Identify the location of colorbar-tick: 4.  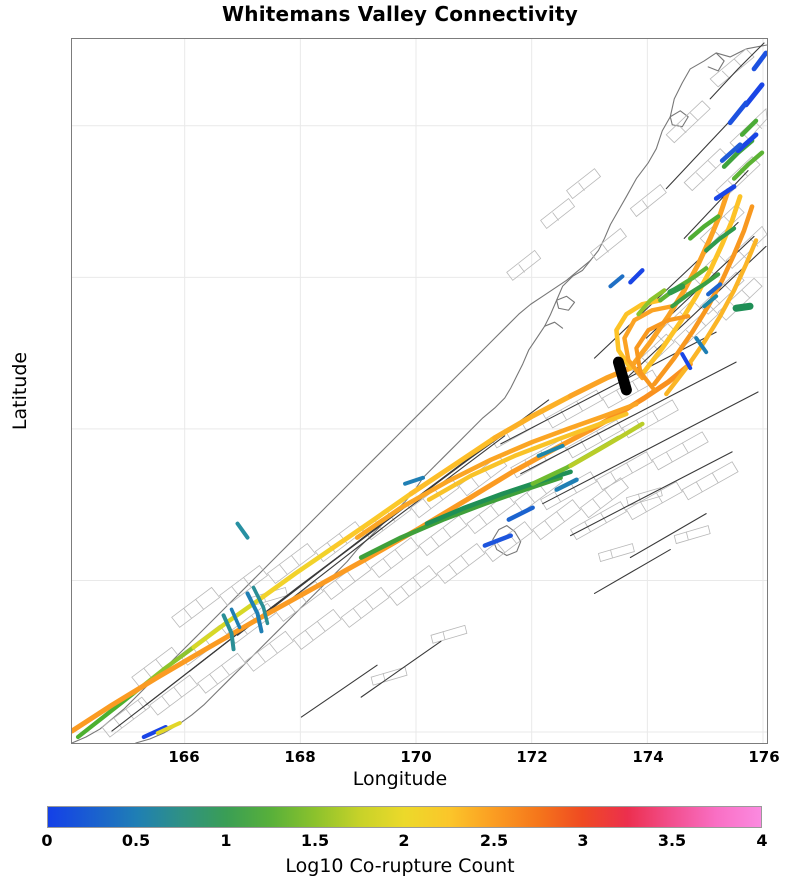
(762, 840).